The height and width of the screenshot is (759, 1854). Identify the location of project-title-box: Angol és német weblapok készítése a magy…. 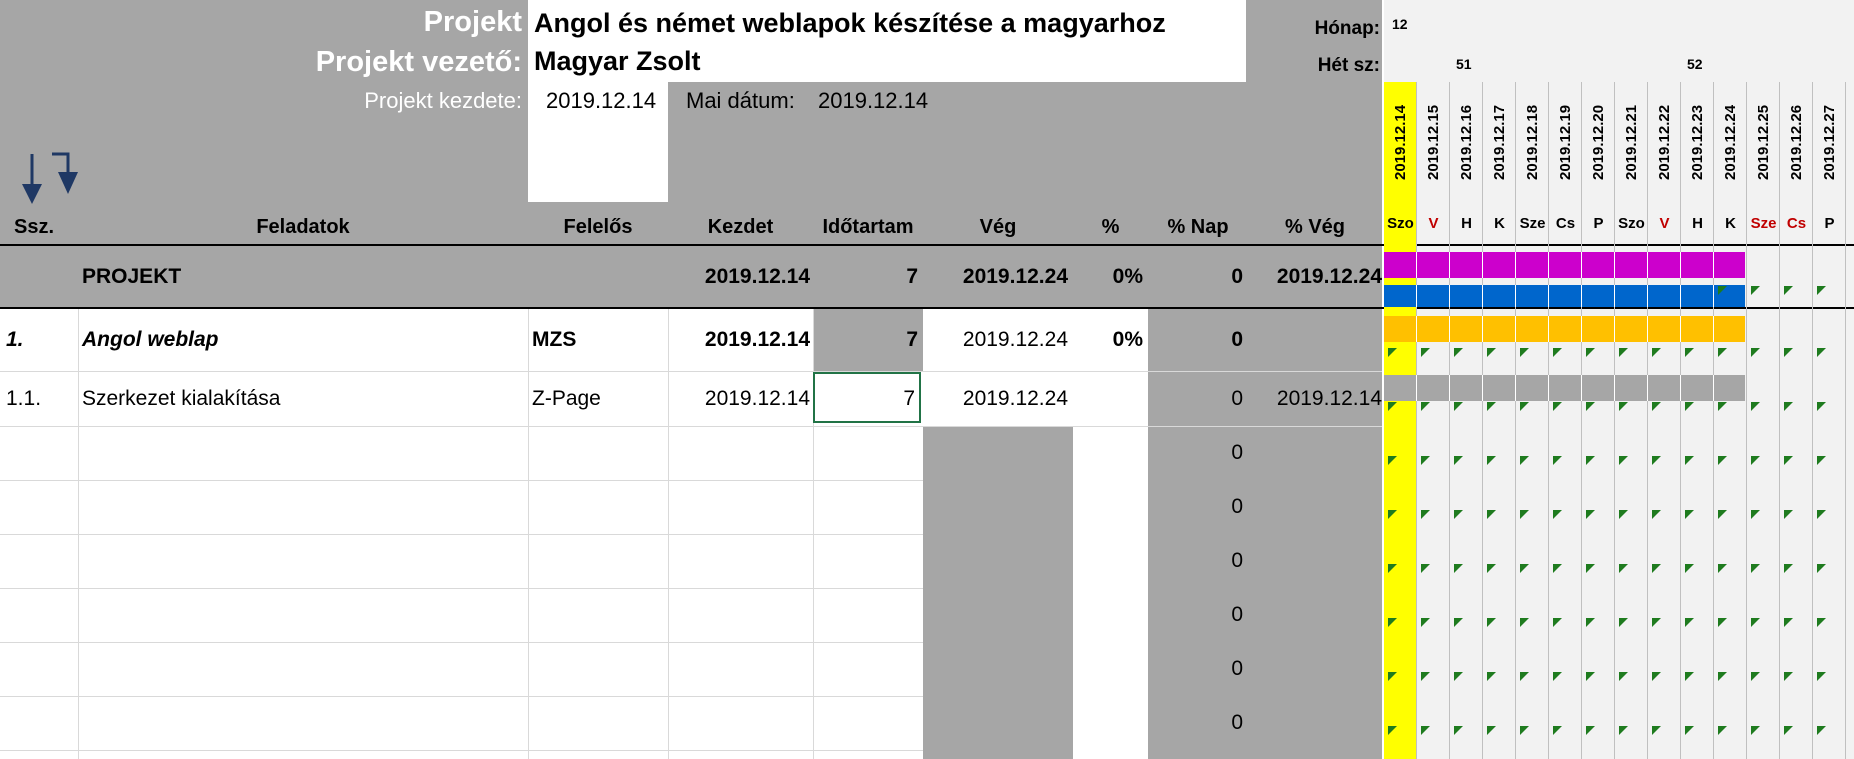
(887, 41).